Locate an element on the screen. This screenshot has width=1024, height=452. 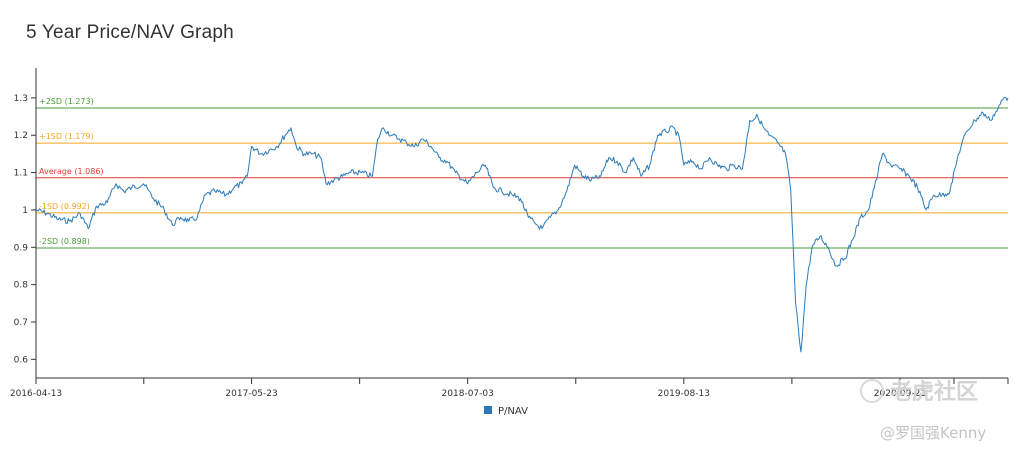
y-tick-label-5: 1.1 is located at coordinates (21, 174).